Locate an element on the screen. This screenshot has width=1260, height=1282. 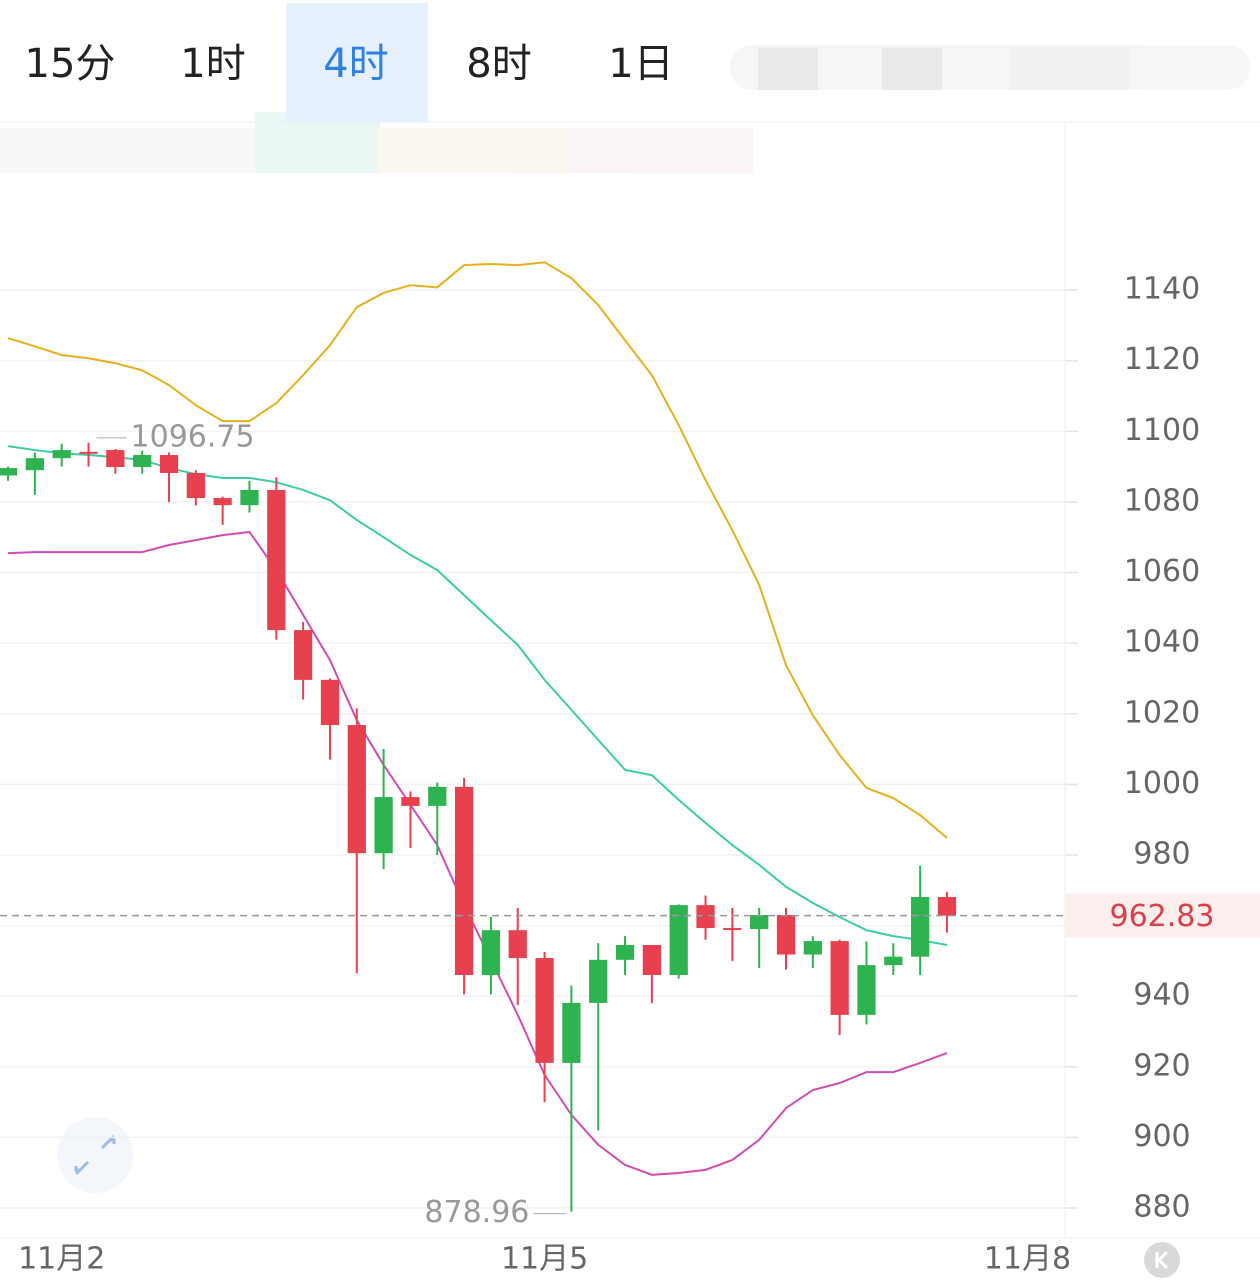
tab: 4时 is located at coordinates (355, 64).